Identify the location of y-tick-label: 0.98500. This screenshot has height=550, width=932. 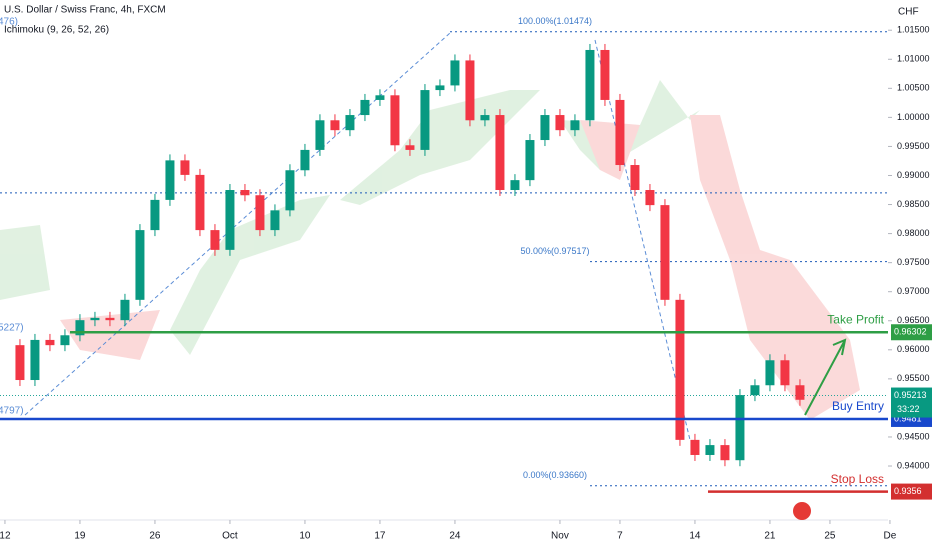
(913, 204).